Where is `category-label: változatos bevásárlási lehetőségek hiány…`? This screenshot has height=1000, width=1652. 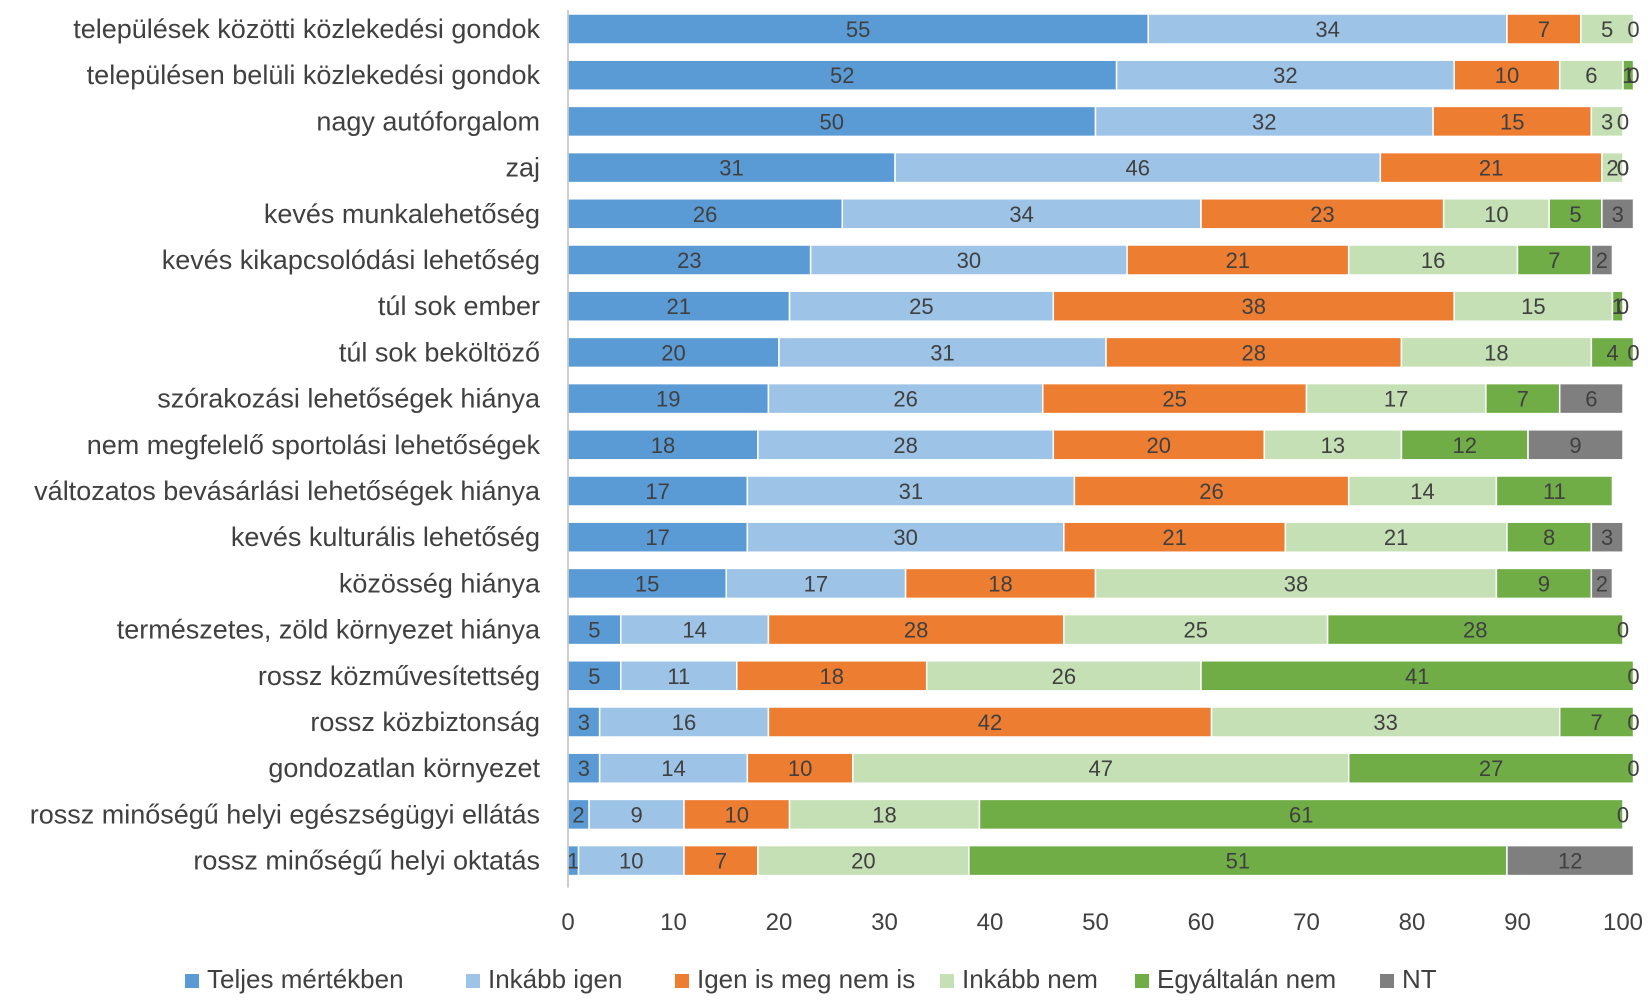
category-label: változatos bevásárlási lehetőségek hiány… is located at coordinates (287, 491).